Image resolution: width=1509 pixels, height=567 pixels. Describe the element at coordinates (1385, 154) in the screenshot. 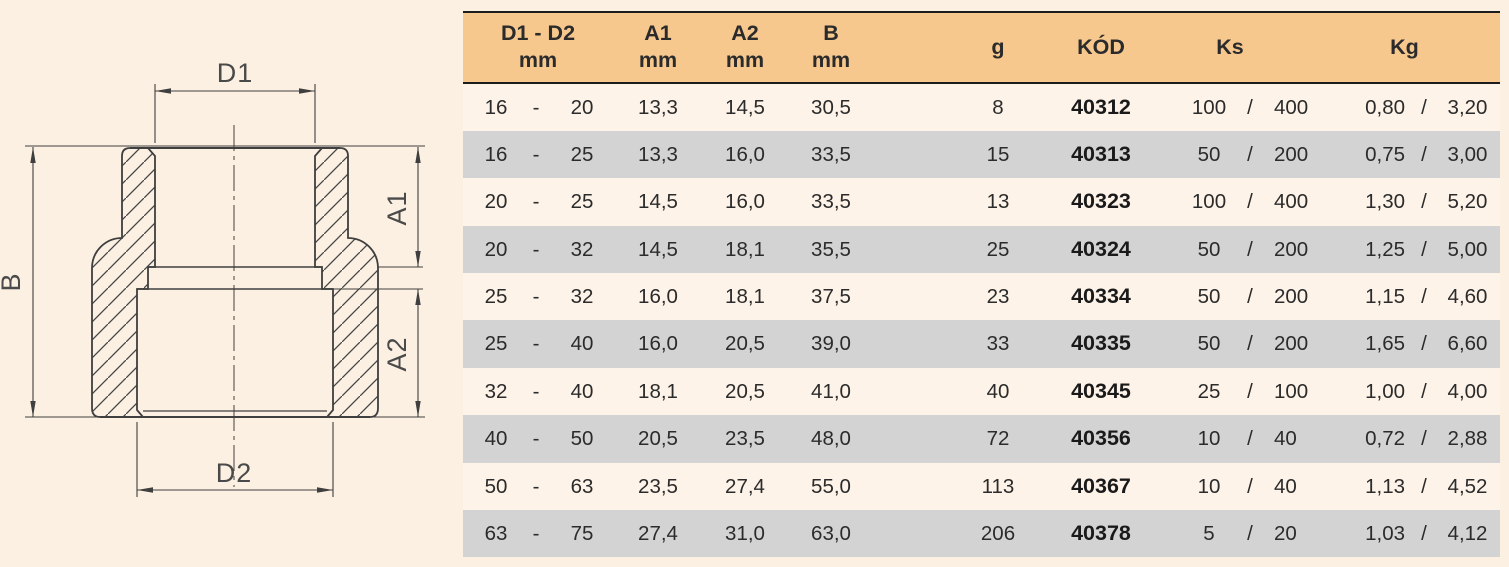

I see `cell-kg-inner: 0,75` at that location.